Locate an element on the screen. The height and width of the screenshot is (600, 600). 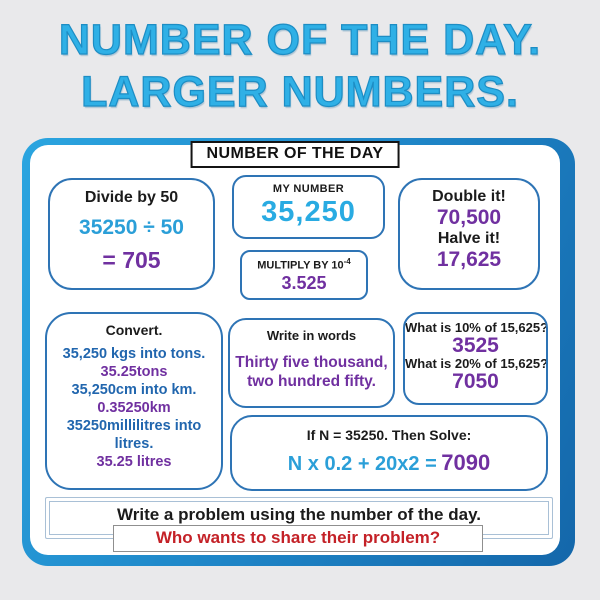
percent-answer-1: 3525 is located at coordinates (475, 345).